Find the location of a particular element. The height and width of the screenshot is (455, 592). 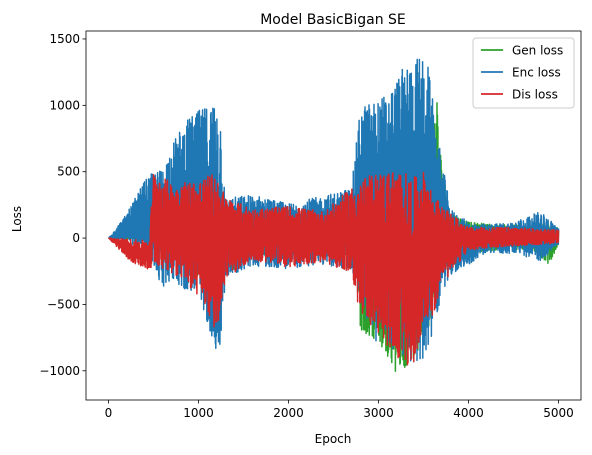

legend-box is located at coordinates (523, 73).